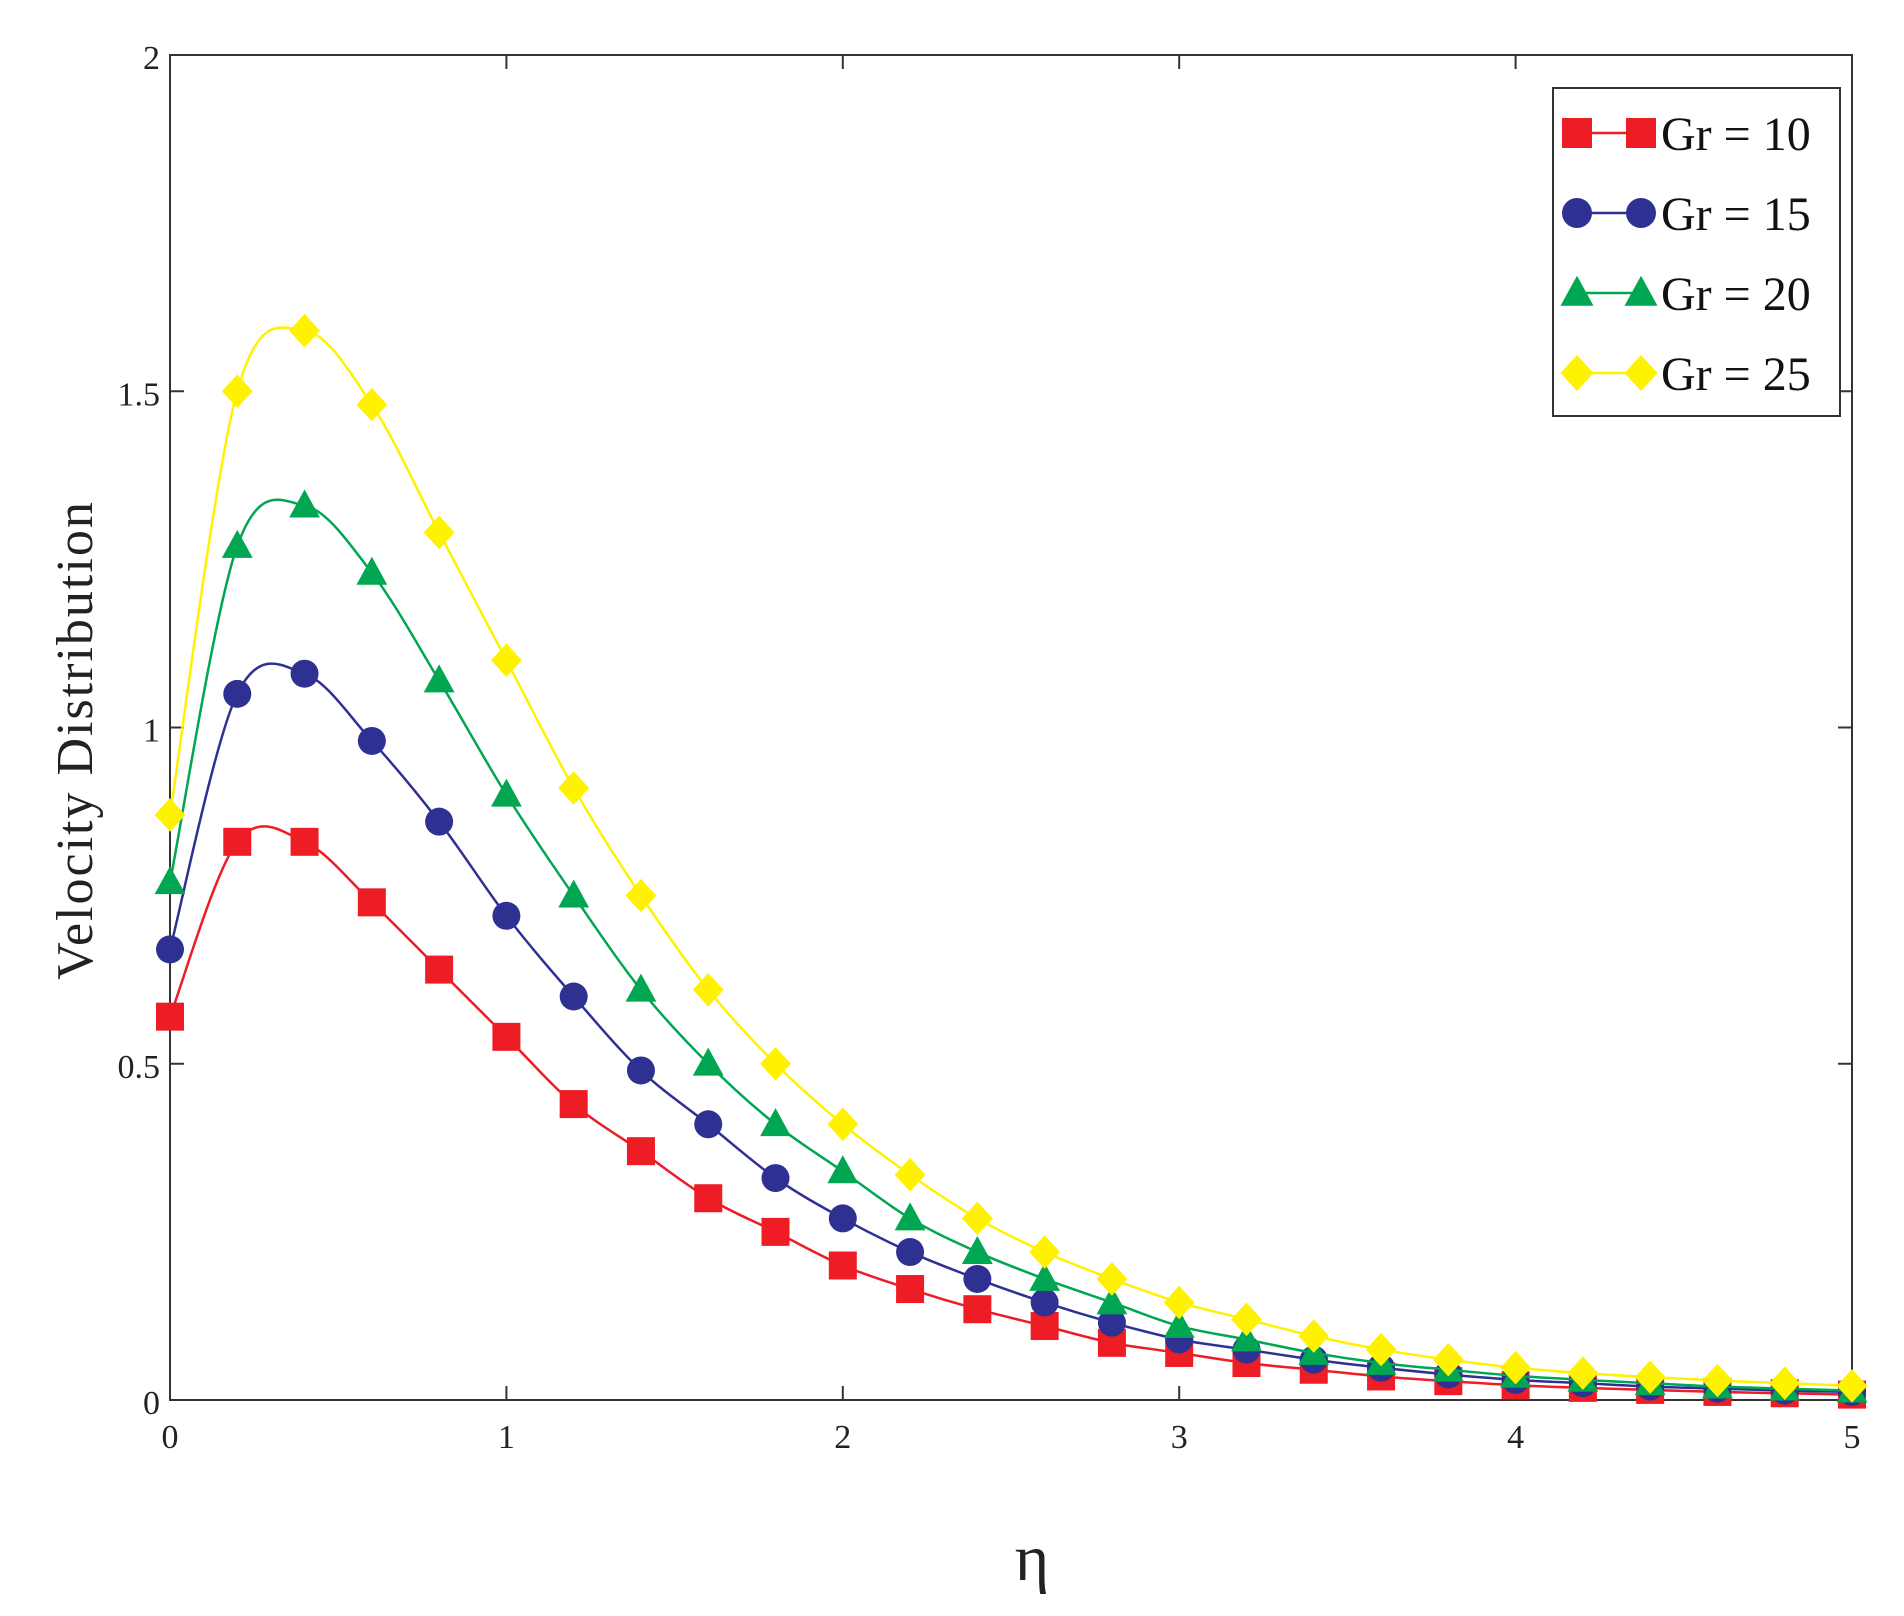  Describe the element at coordinates (1032, 1558) in the screenshot. I see `x-axis-title: η` at that location.